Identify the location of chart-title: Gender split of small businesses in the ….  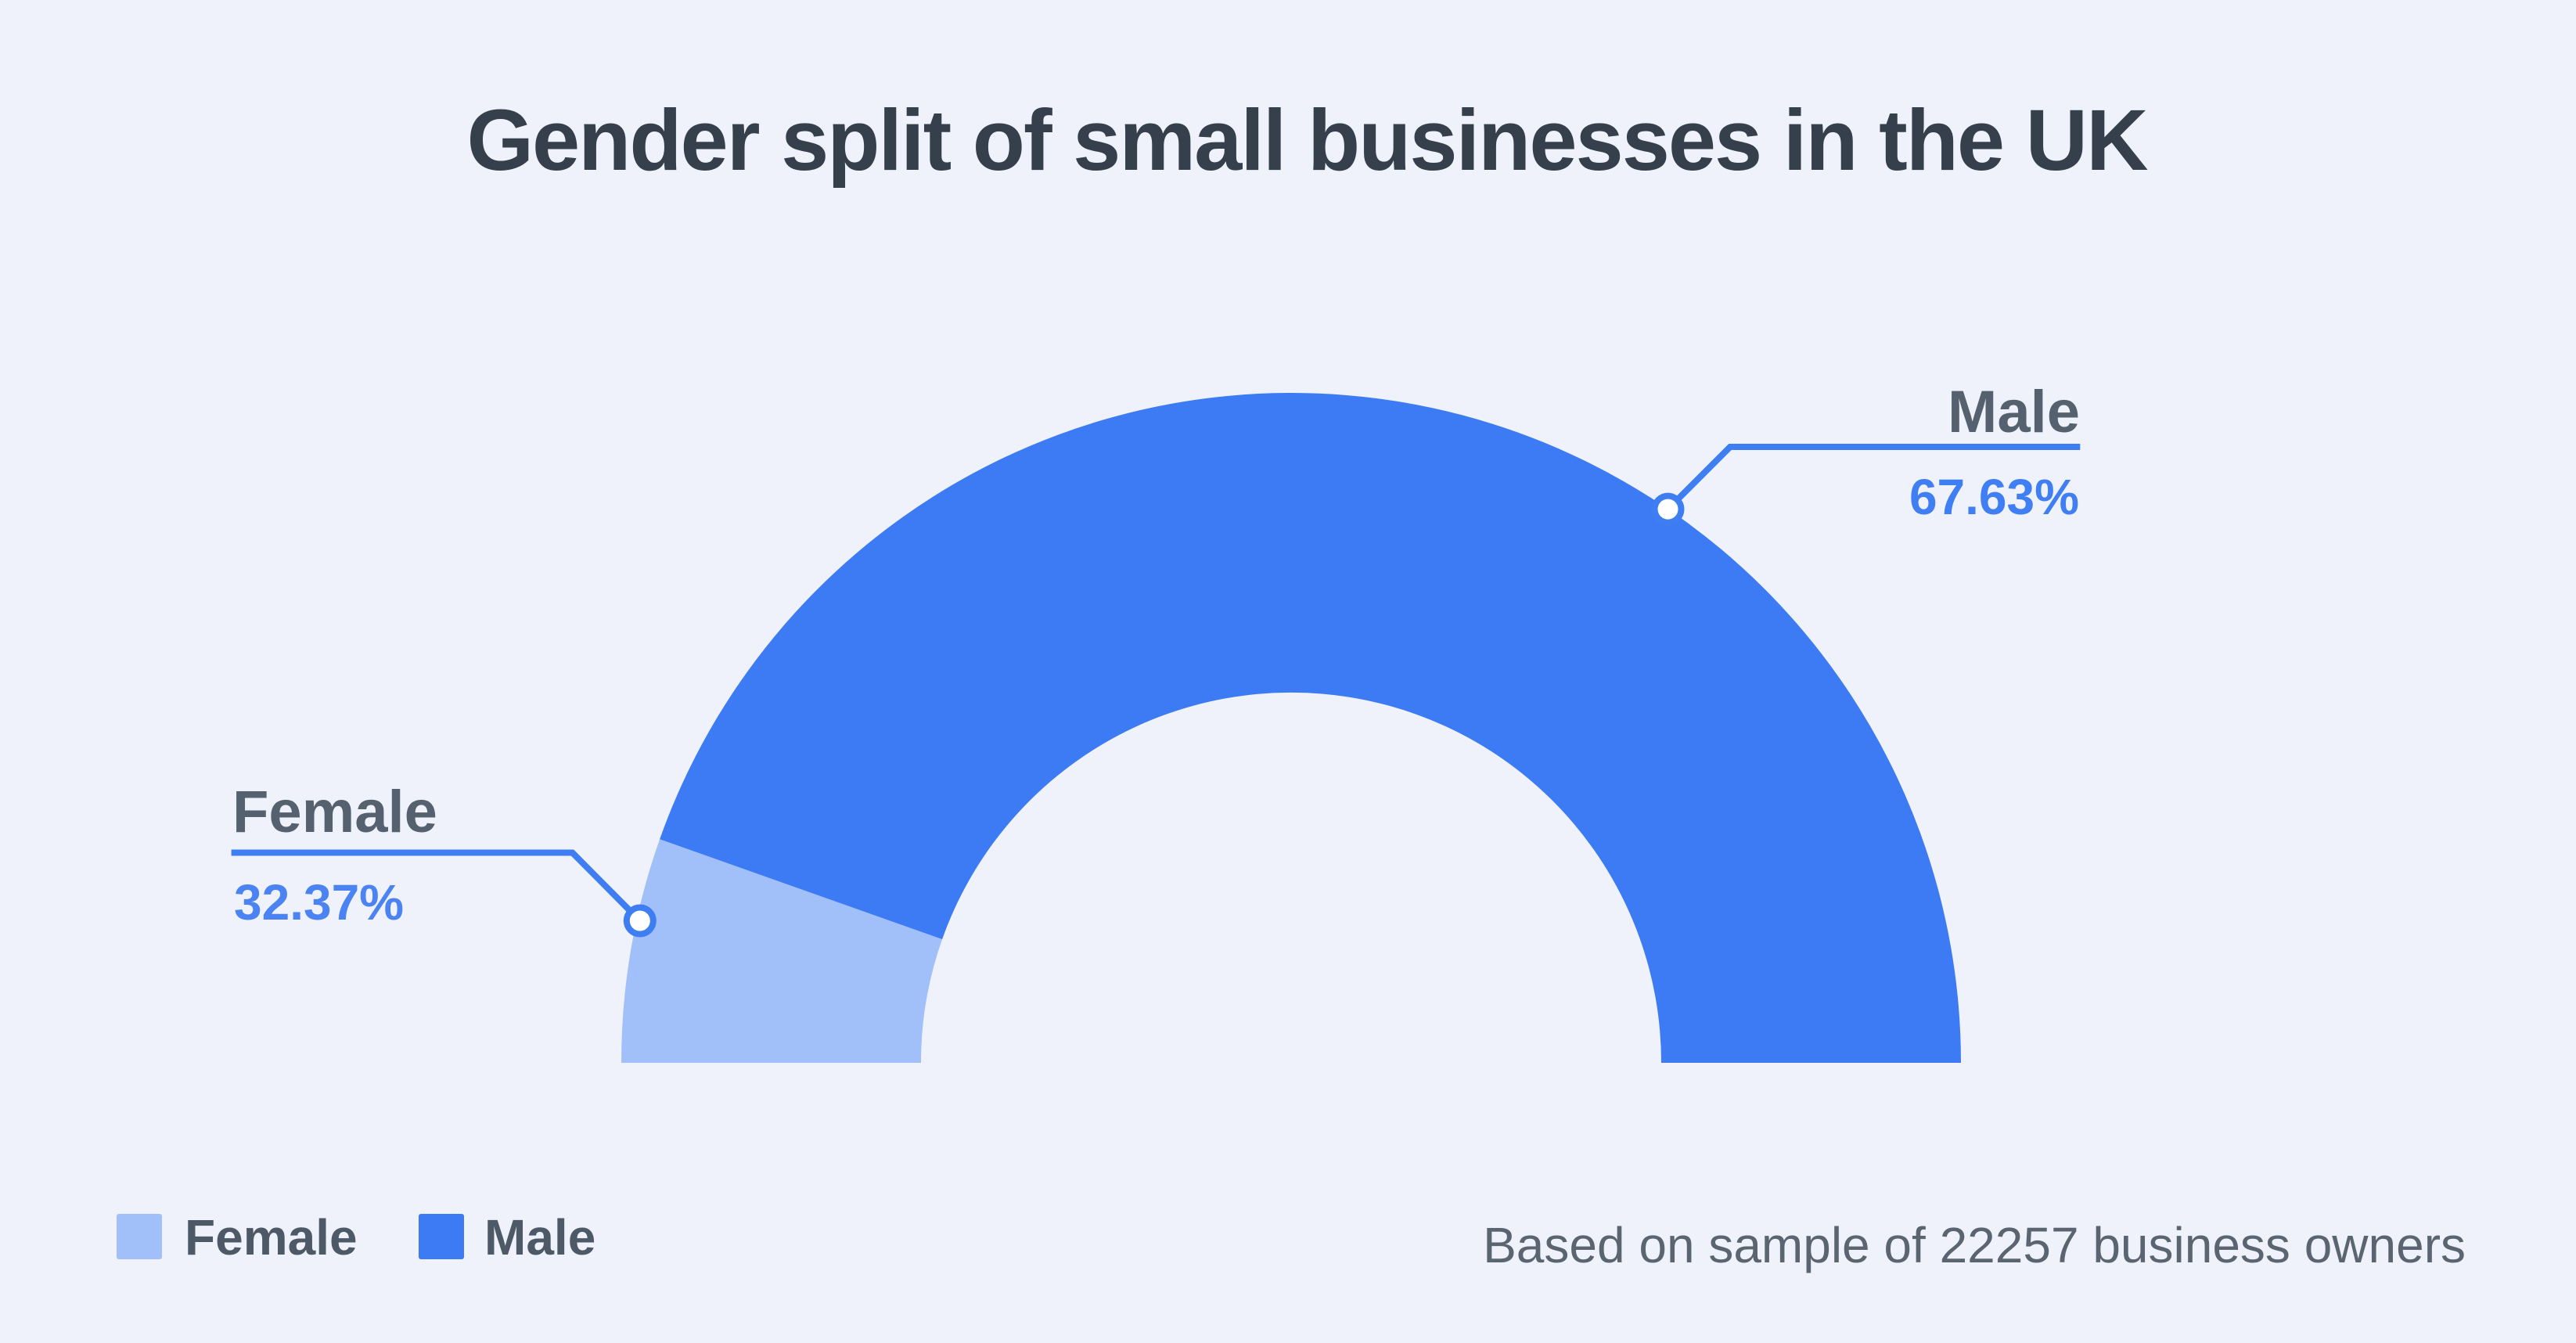
(1307, 140).